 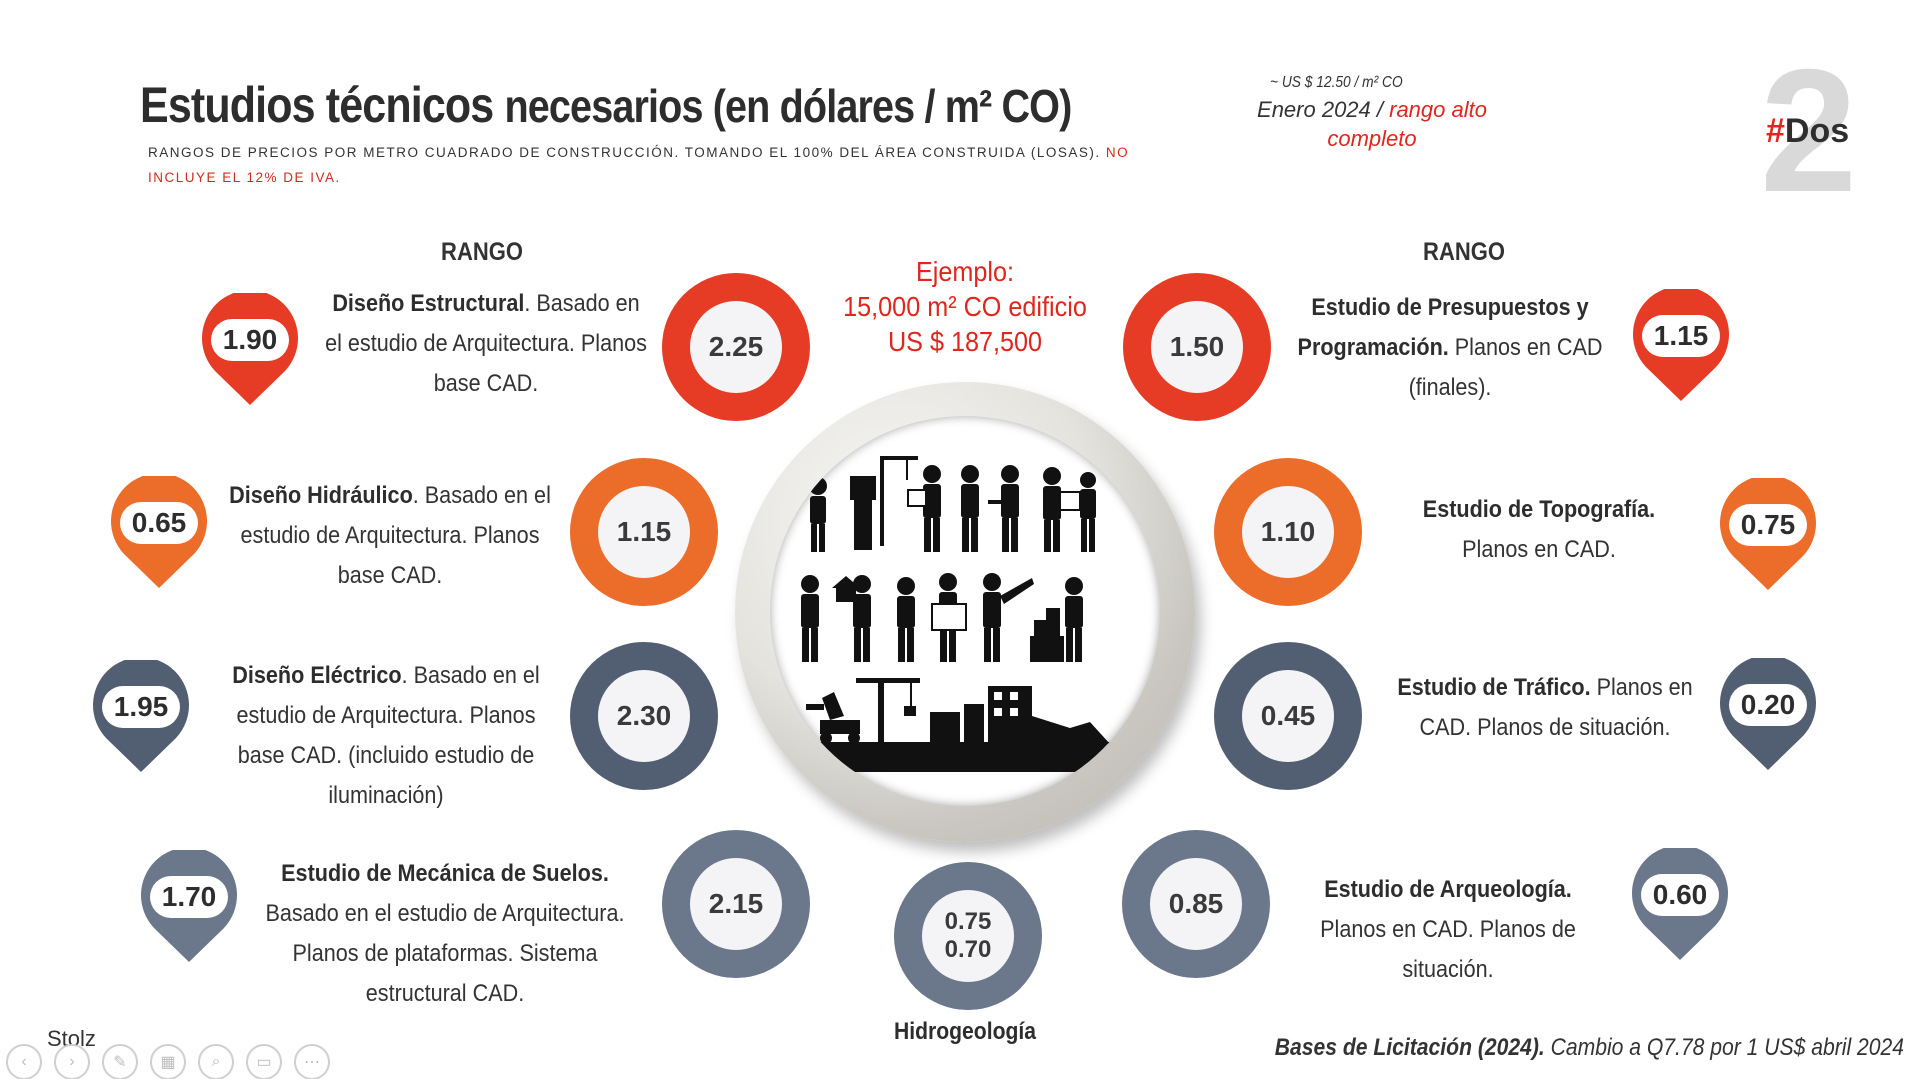 I want to click on ring-estructural: 2.25, so click(x=736, y=347).